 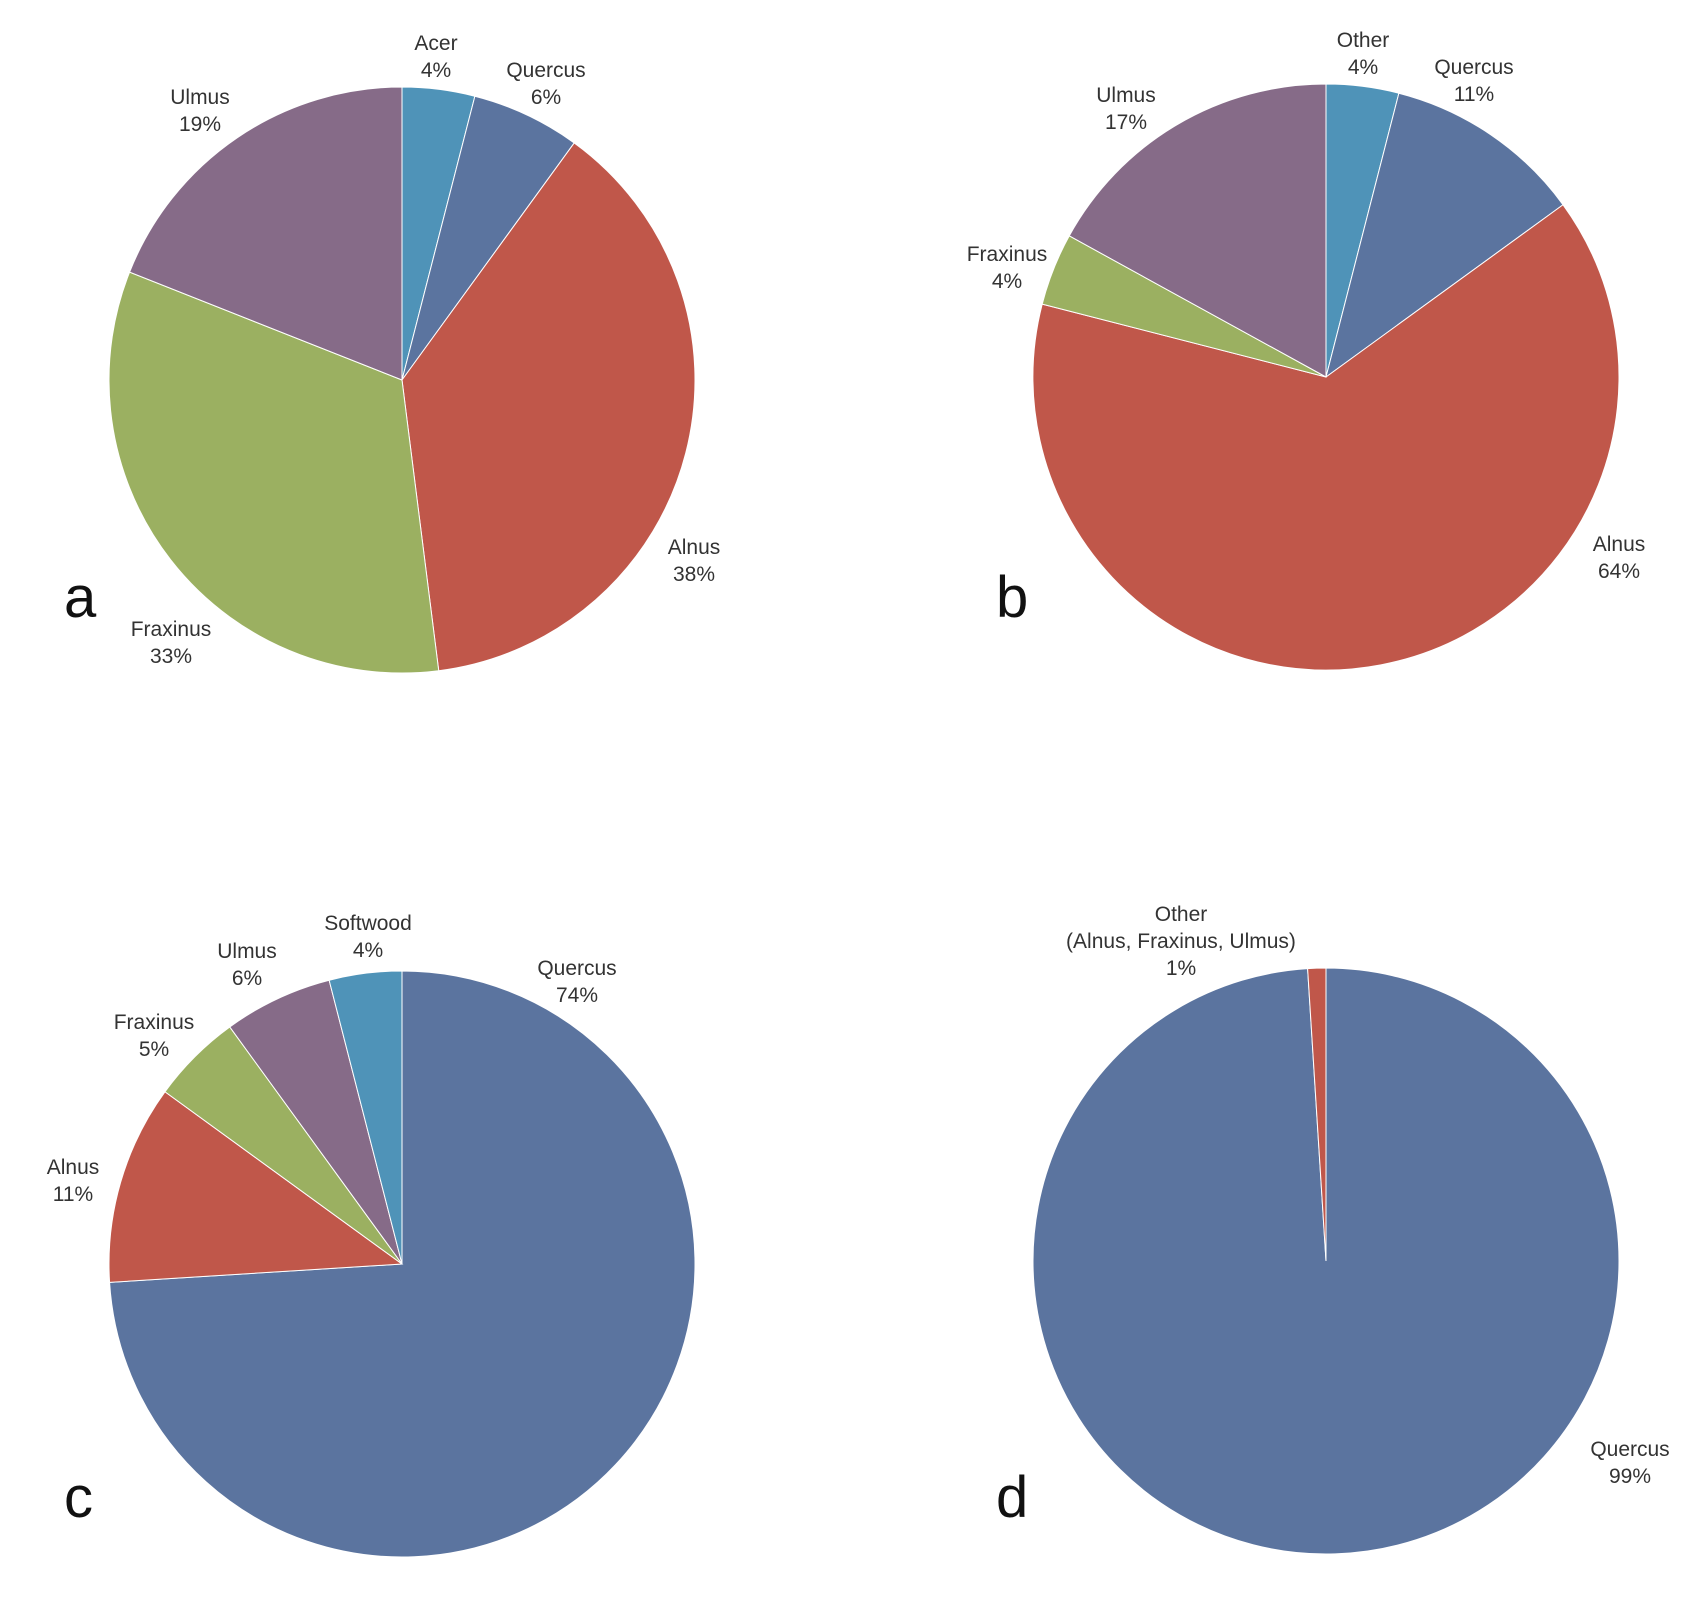 What do you see at coordinates (1363, 67) in the screenshot?
I see `value-other: 4%` at bounding box center [1363, 67].